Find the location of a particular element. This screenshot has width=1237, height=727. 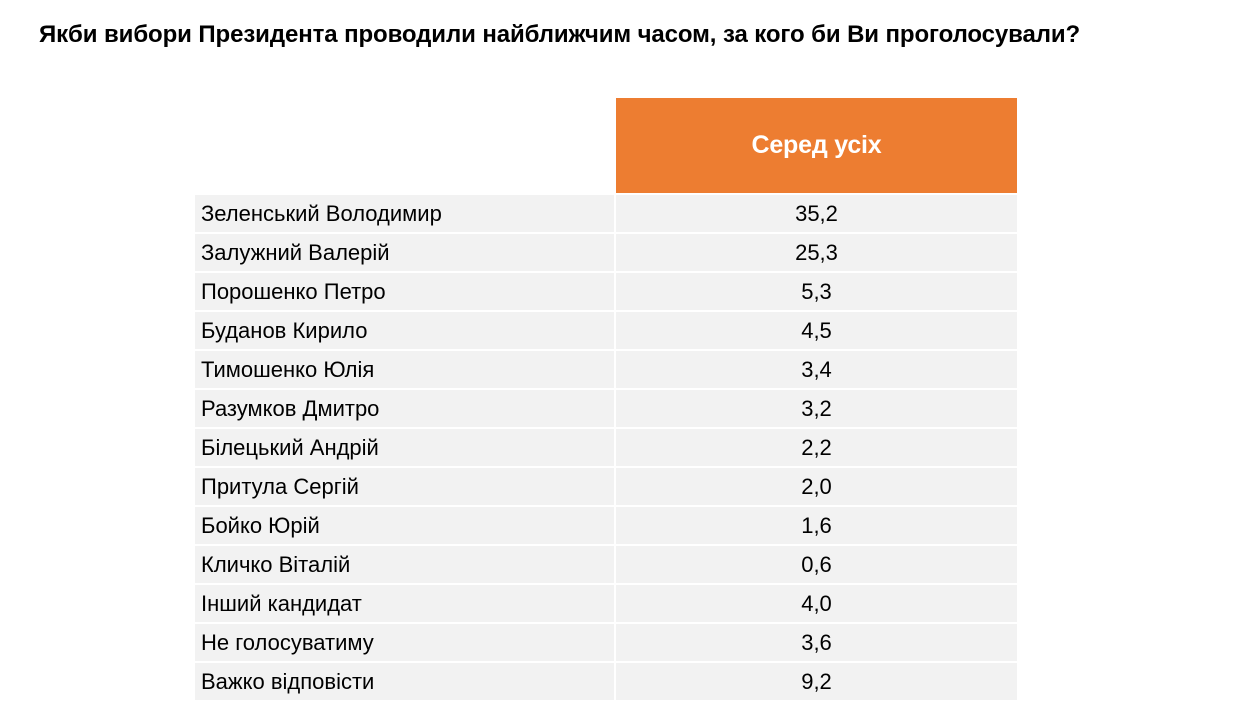

table-row: Разумков Дмитро 3,2 is located at coordinates (606, 408).